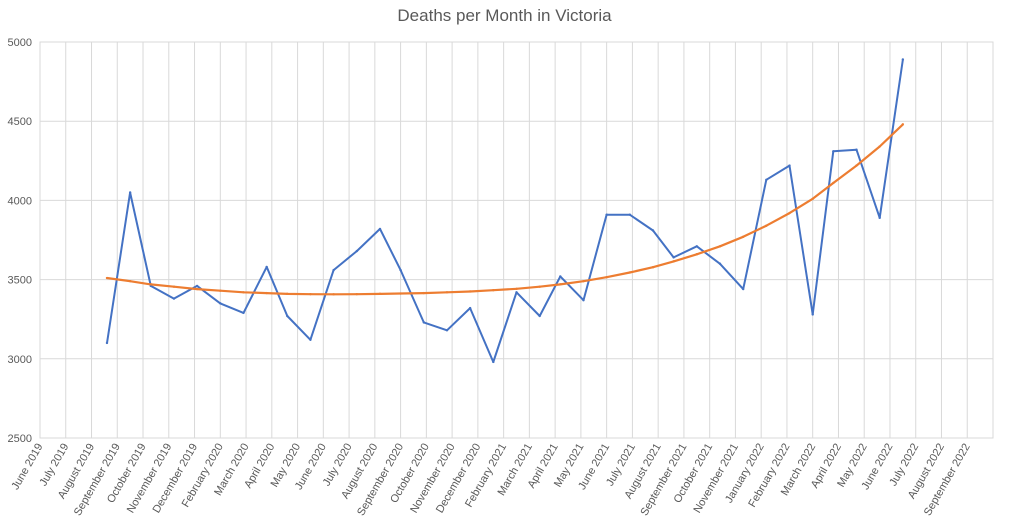  I want to click on y-tick-label: 5000, so click(20, 43).